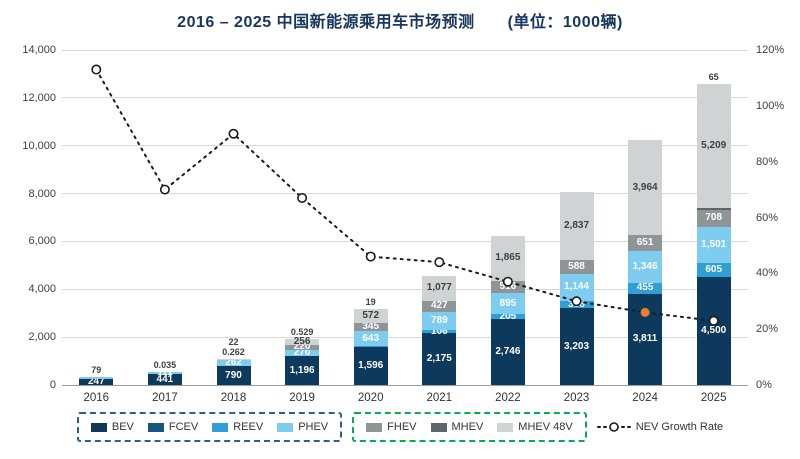 This screenshot has width=800, height=459. Describe the element at coordinates (52, 385) in the screenshot. I see `y-axis-label-left: 0` at that location.